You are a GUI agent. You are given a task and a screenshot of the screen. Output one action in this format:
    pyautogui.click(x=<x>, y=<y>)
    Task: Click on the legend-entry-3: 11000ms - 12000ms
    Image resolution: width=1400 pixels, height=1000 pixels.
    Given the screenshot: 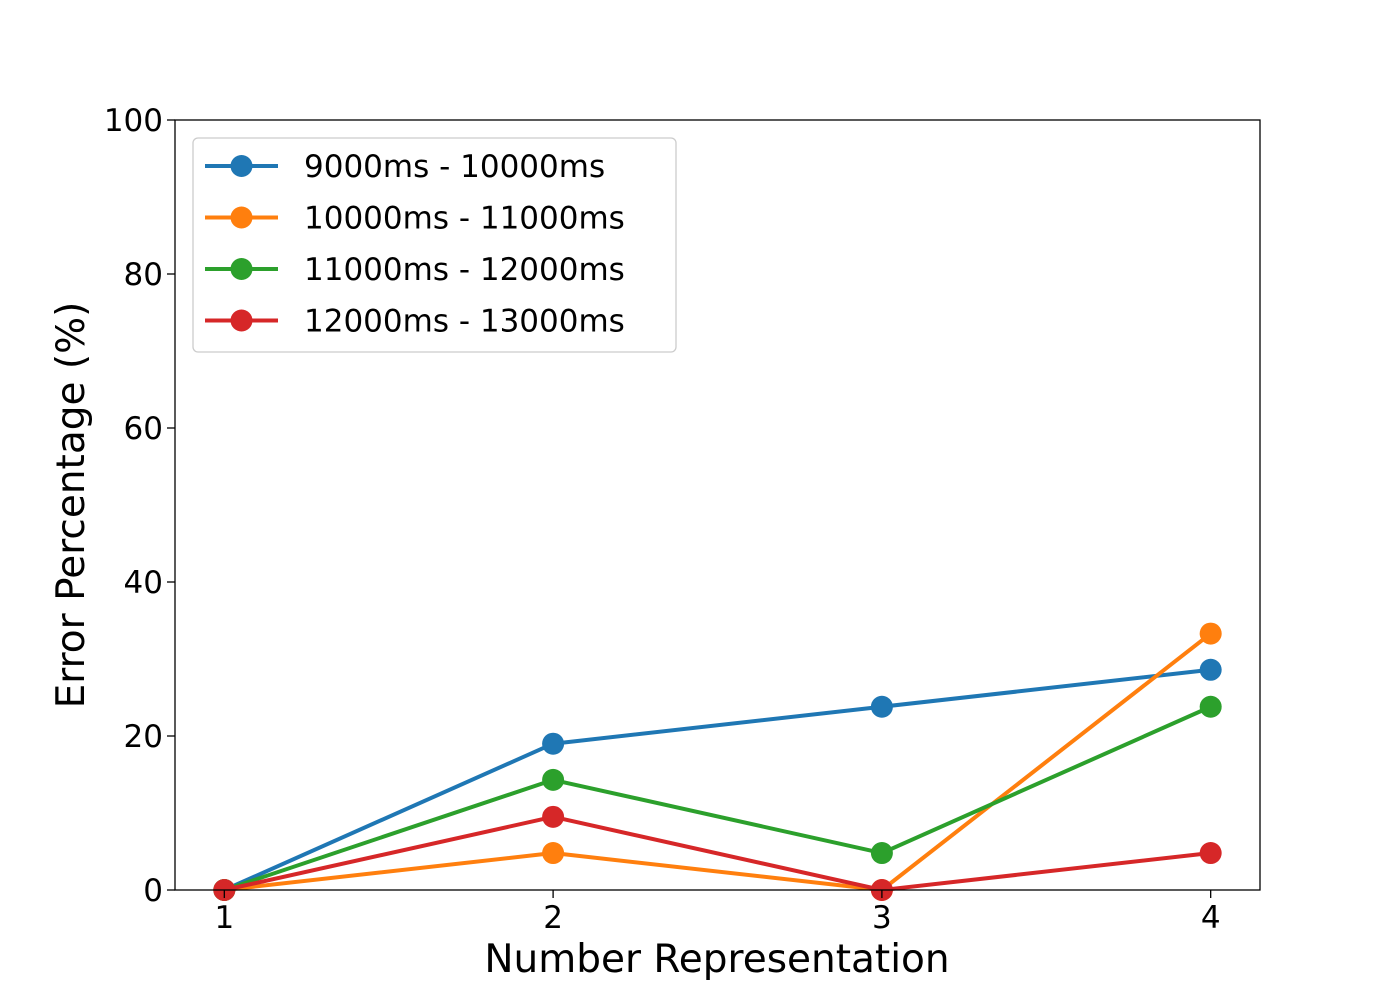 What is the action you would take?
    pyautogui.click(x=415, y=270)
    